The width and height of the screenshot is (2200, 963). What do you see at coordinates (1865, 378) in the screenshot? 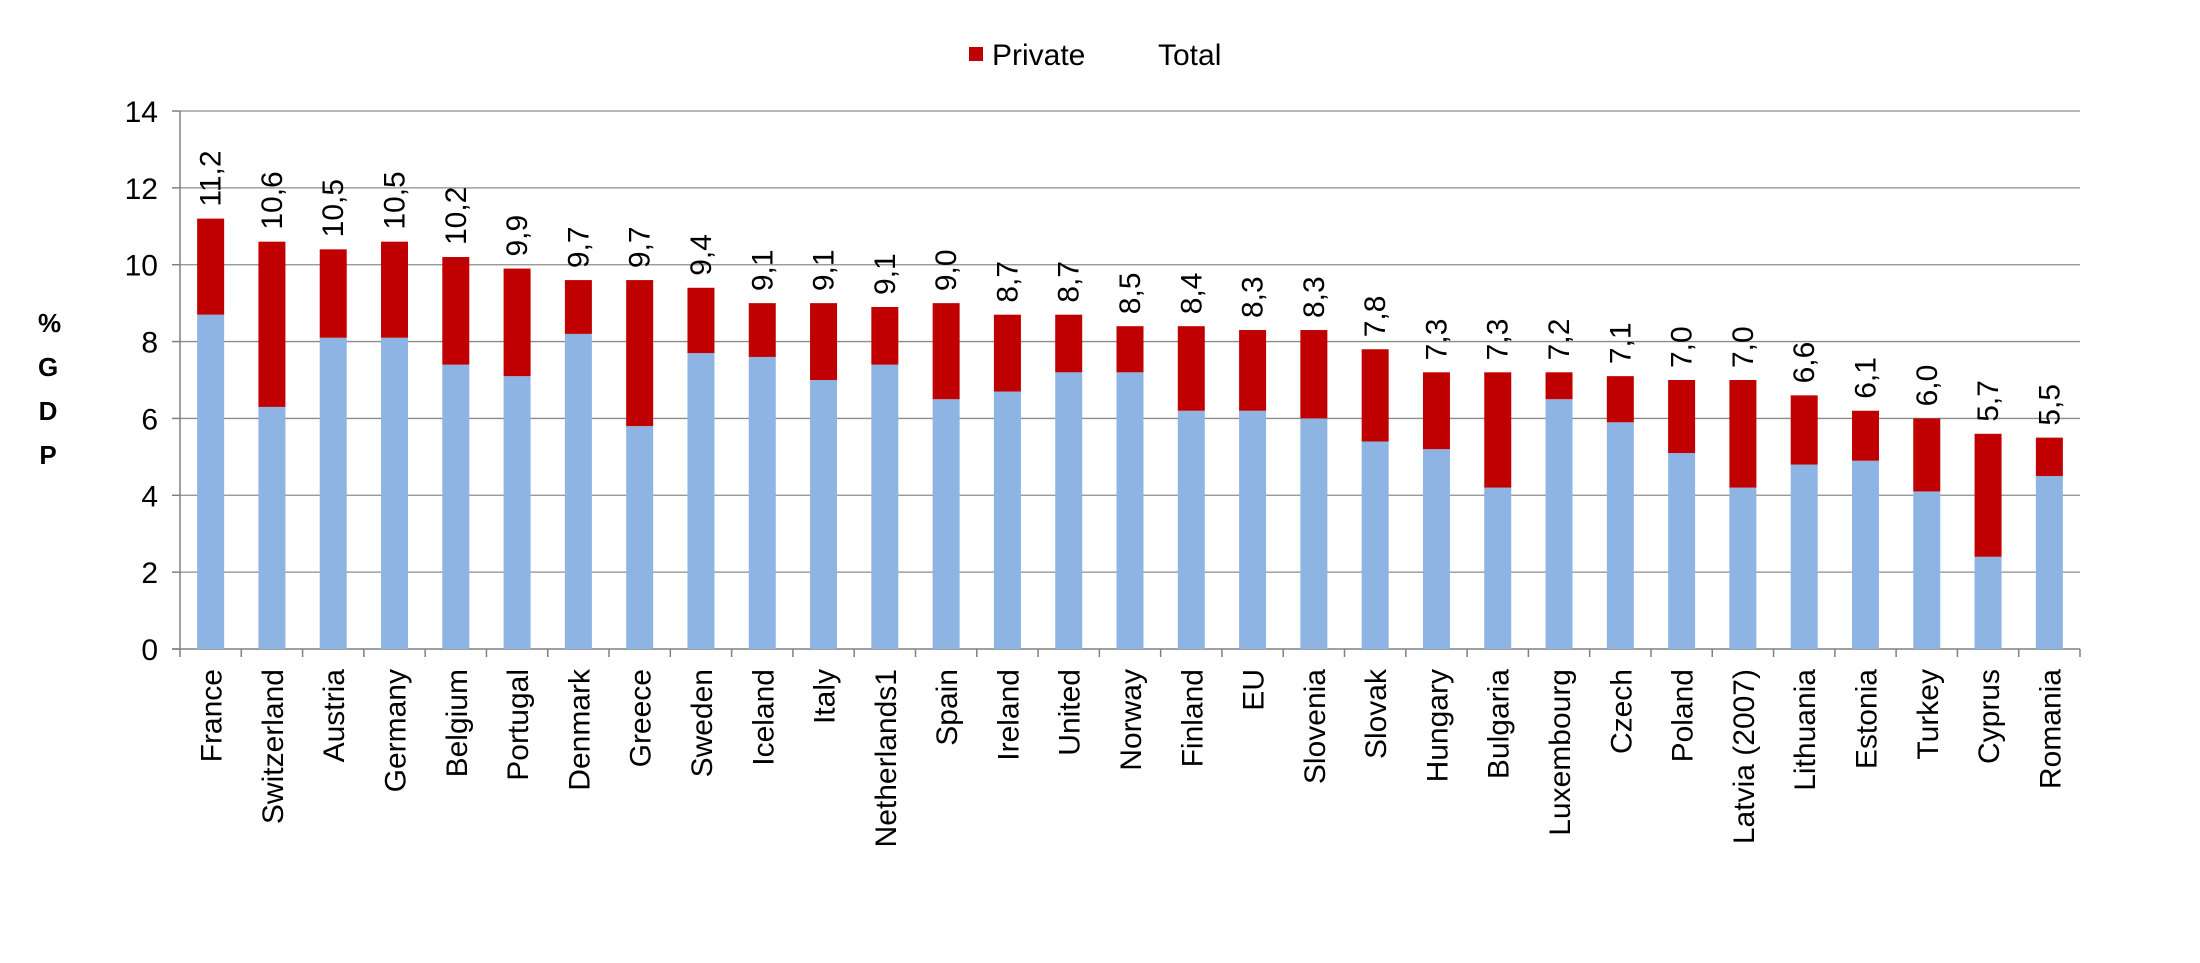
I see `data-label-total: 6,1` at bounding box center [1865, 378].